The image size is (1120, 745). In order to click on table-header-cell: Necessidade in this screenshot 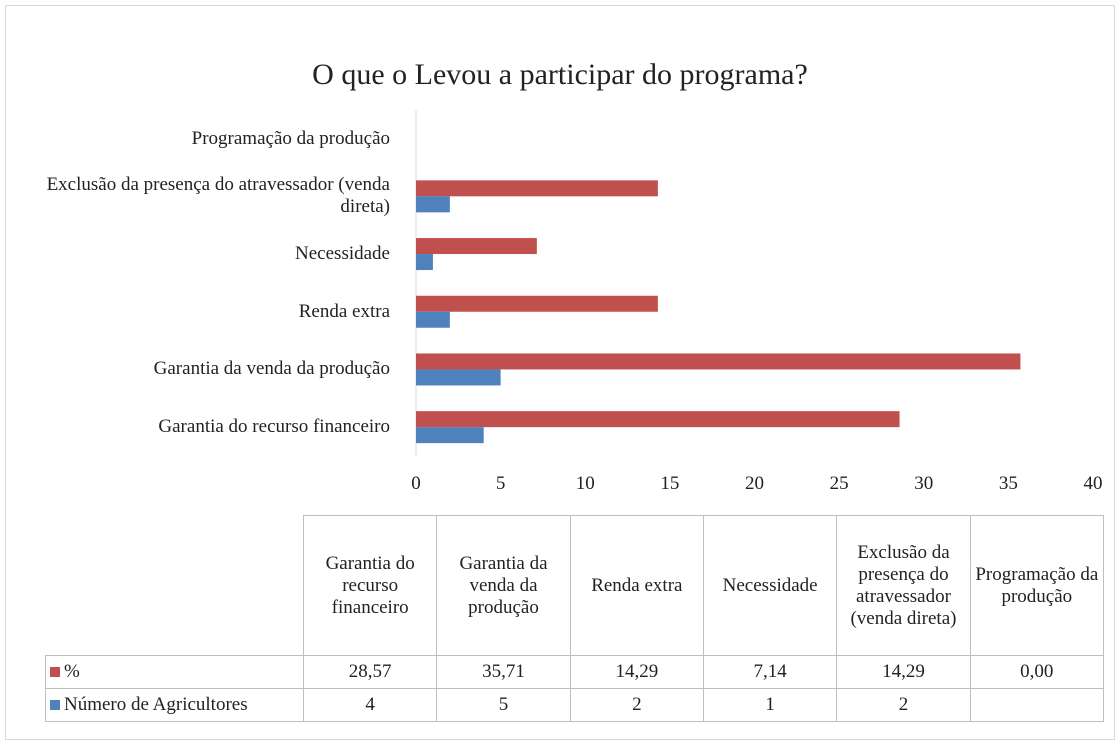, I will do `click(770, 585)`.